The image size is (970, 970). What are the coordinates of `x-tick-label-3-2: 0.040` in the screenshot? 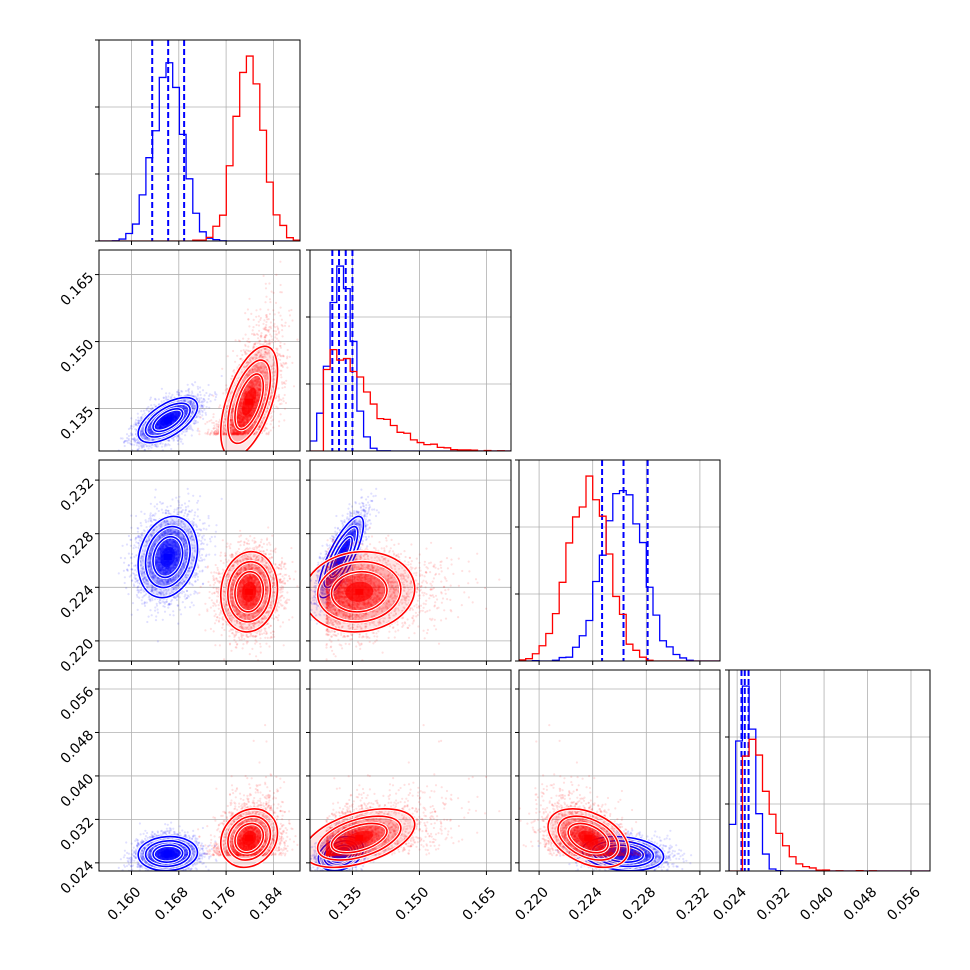 It's located at (817, 904).